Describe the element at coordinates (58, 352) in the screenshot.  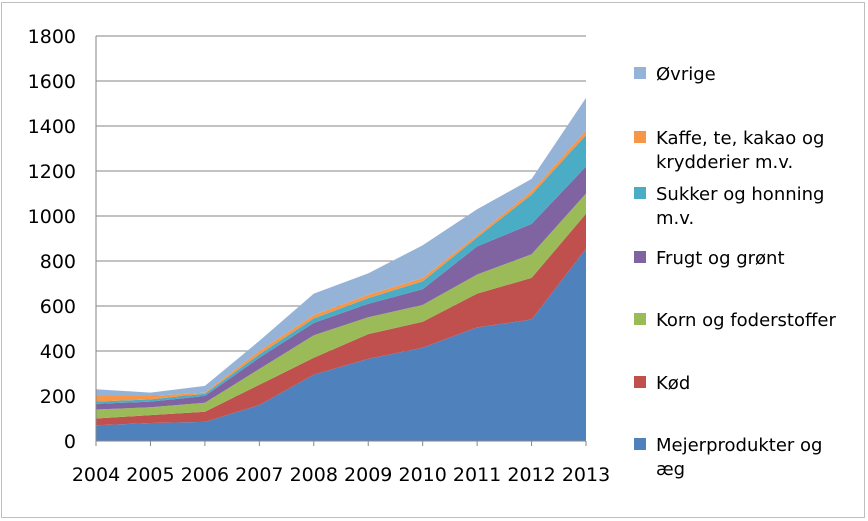
I see `y-tick-label: 400` at that location.